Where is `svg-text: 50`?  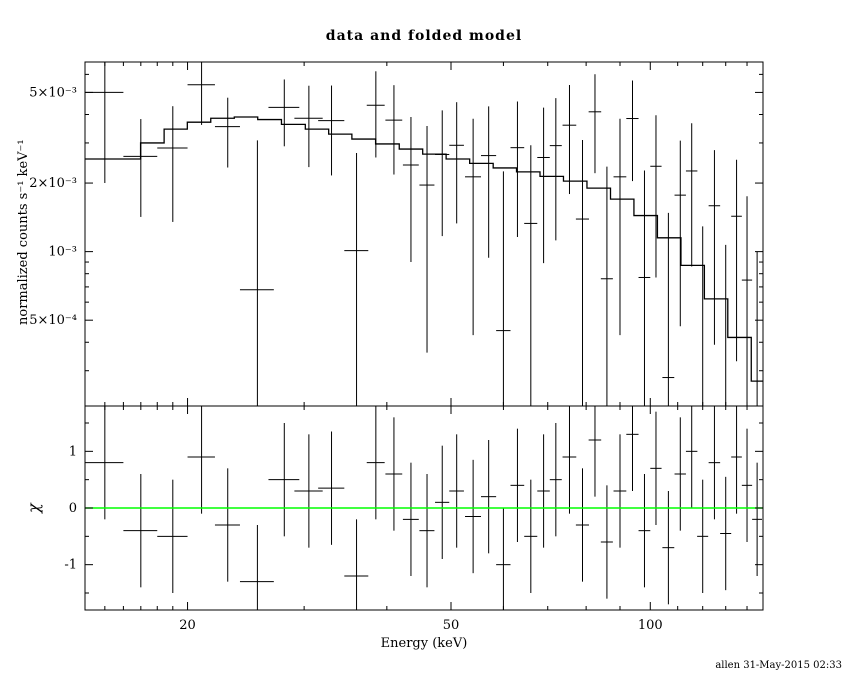
svg-text: 50 is located at coordinates (451, 625).